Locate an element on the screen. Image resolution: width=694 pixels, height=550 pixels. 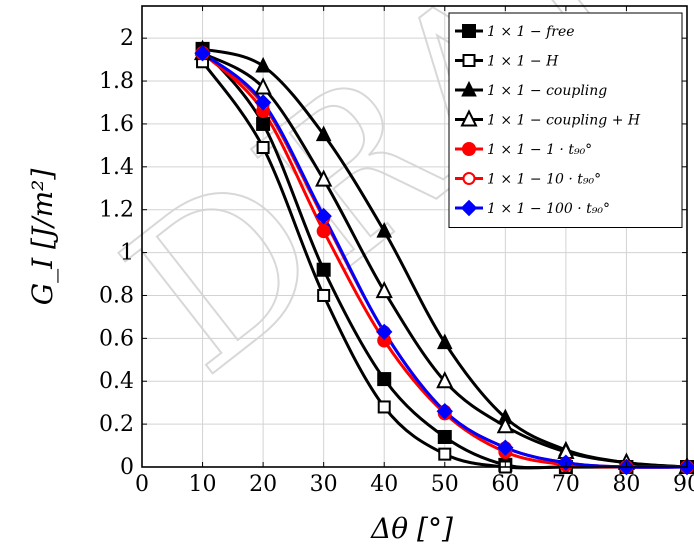
x-tick-label: 20 is located at coordinates (263, 484).